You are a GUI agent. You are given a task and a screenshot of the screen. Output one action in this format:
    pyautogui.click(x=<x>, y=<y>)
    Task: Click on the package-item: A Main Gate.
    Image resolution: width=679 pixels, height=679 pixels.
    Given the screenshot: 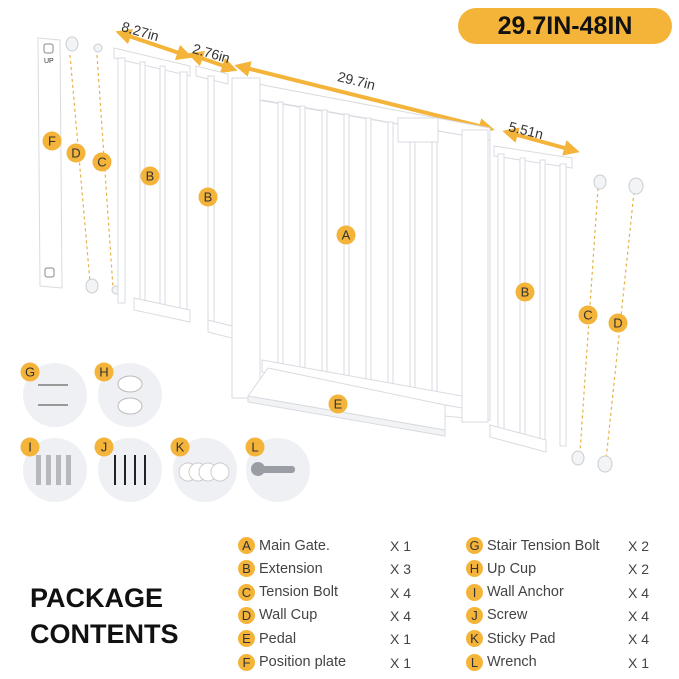 What is the action you would take?
    pyautogui.click(x=284, y=545)
    